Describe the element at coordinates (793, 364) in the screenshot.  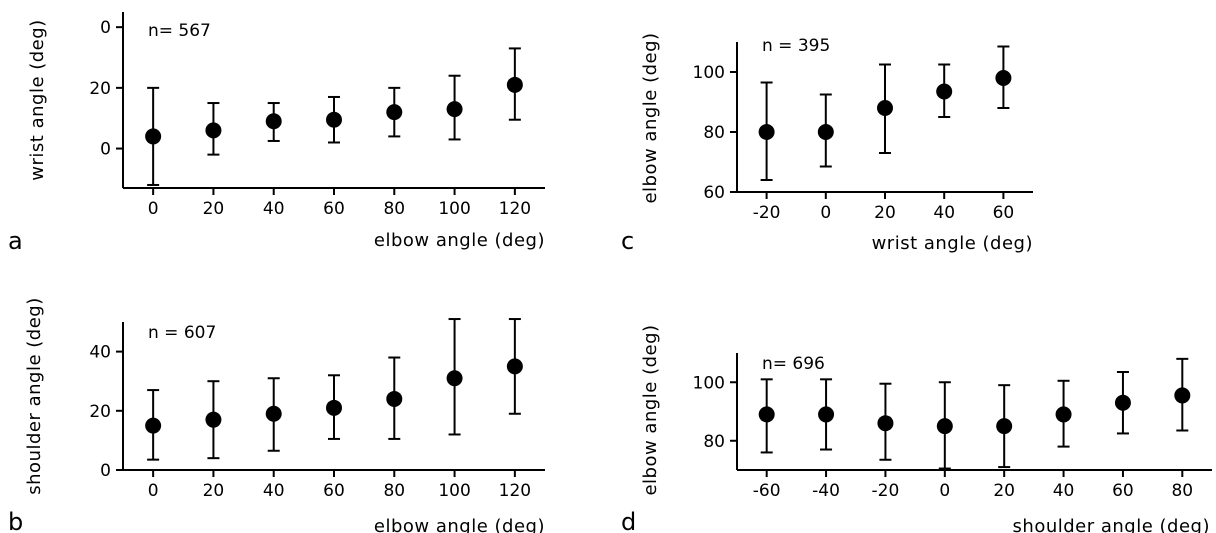
I see `sample-size-label: n= 696` at that location.